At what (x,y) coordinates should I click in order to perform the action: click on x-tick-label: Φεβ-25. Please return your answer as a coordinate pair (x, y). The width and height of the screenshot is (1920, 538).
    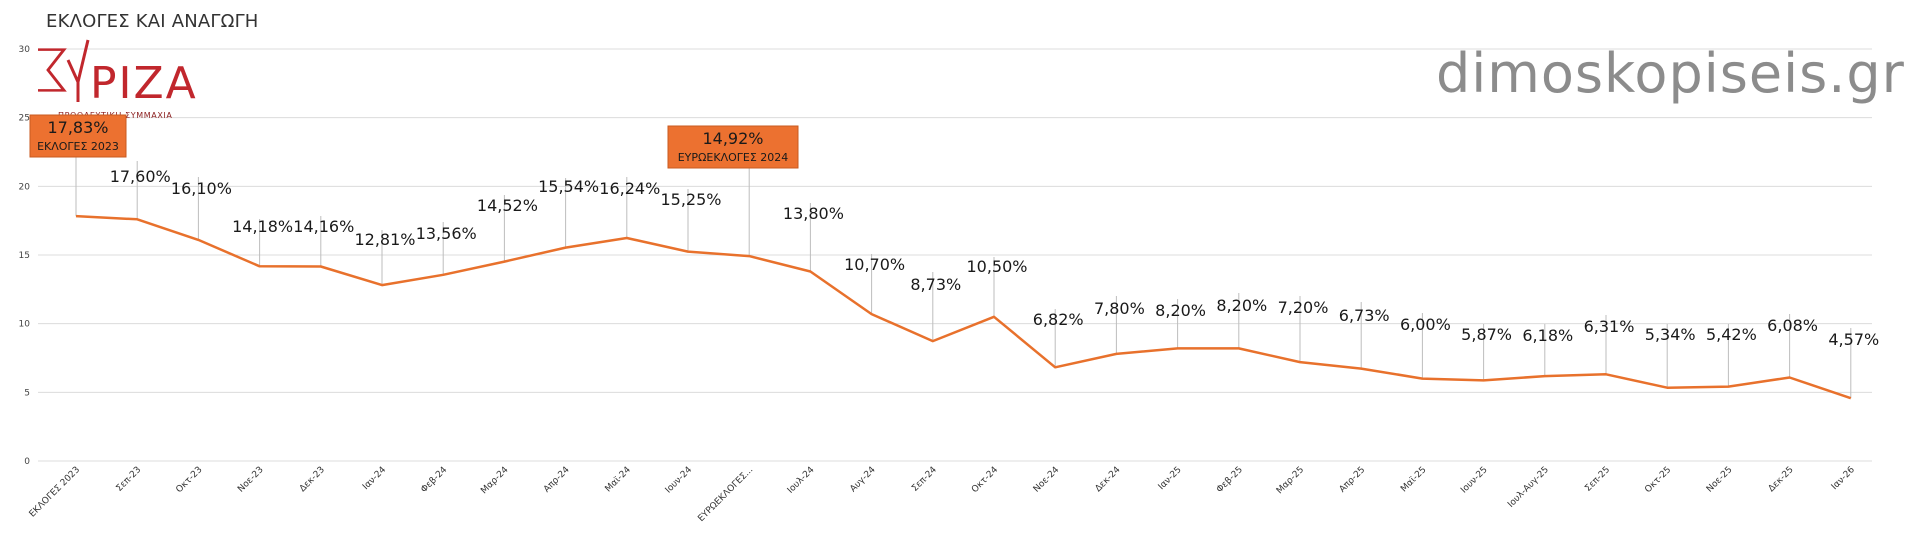
    Looking at the image, I should click on (1230, 480).